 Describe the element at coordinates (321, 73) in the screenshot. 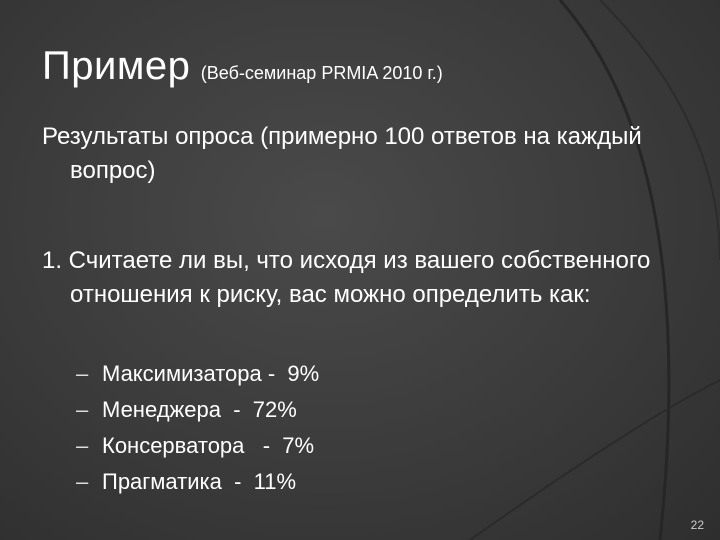

I see `title-subtitle: (Веб-семинар PRMIA 2010 г.)` at that location.